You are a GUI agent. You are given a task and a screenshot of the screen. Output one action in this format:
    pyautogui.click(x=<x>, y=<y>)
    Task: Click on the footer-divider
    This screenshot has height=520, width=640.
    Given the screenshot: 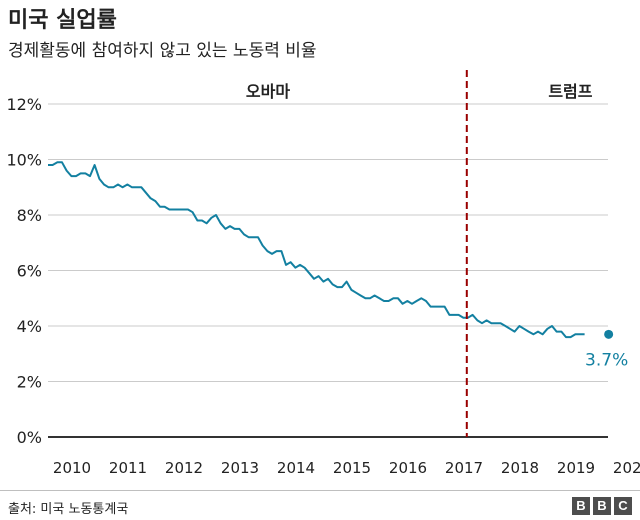 What is the action you would take?
    pyautogui.click(x=320, y=490)
    